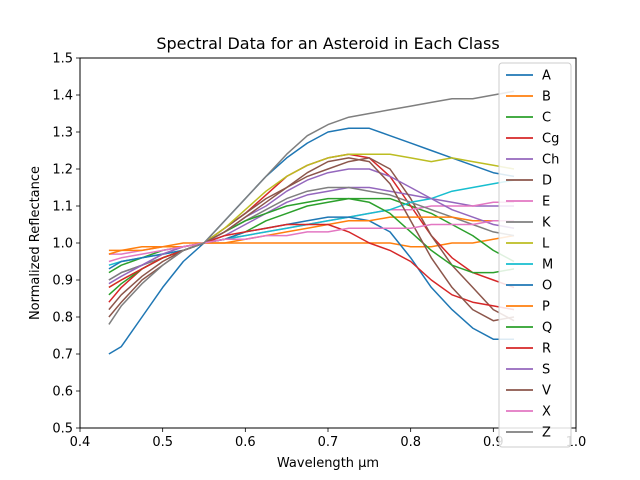 The image size is (640, 480). I want to click on x-axis-label: Wavelength µm, so click(328, 463).